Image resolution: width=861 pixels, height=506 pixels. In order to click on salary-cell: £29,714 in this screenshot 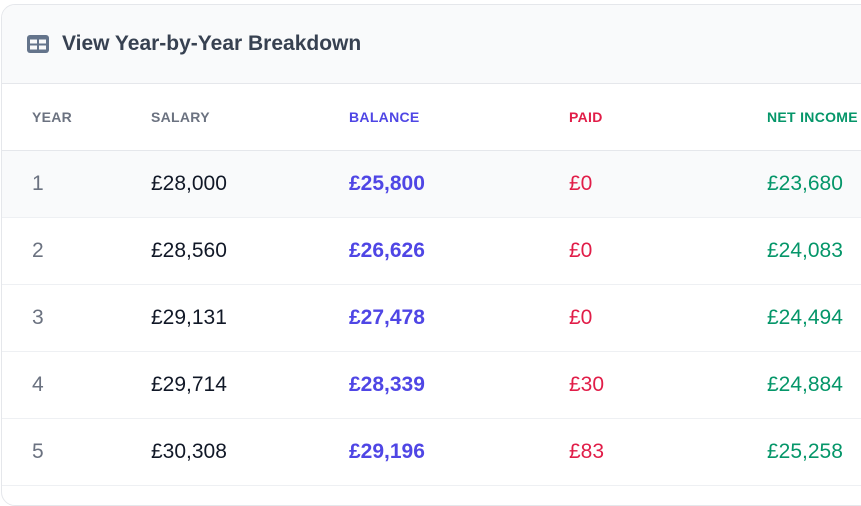, I will do `click(189, 384)`.